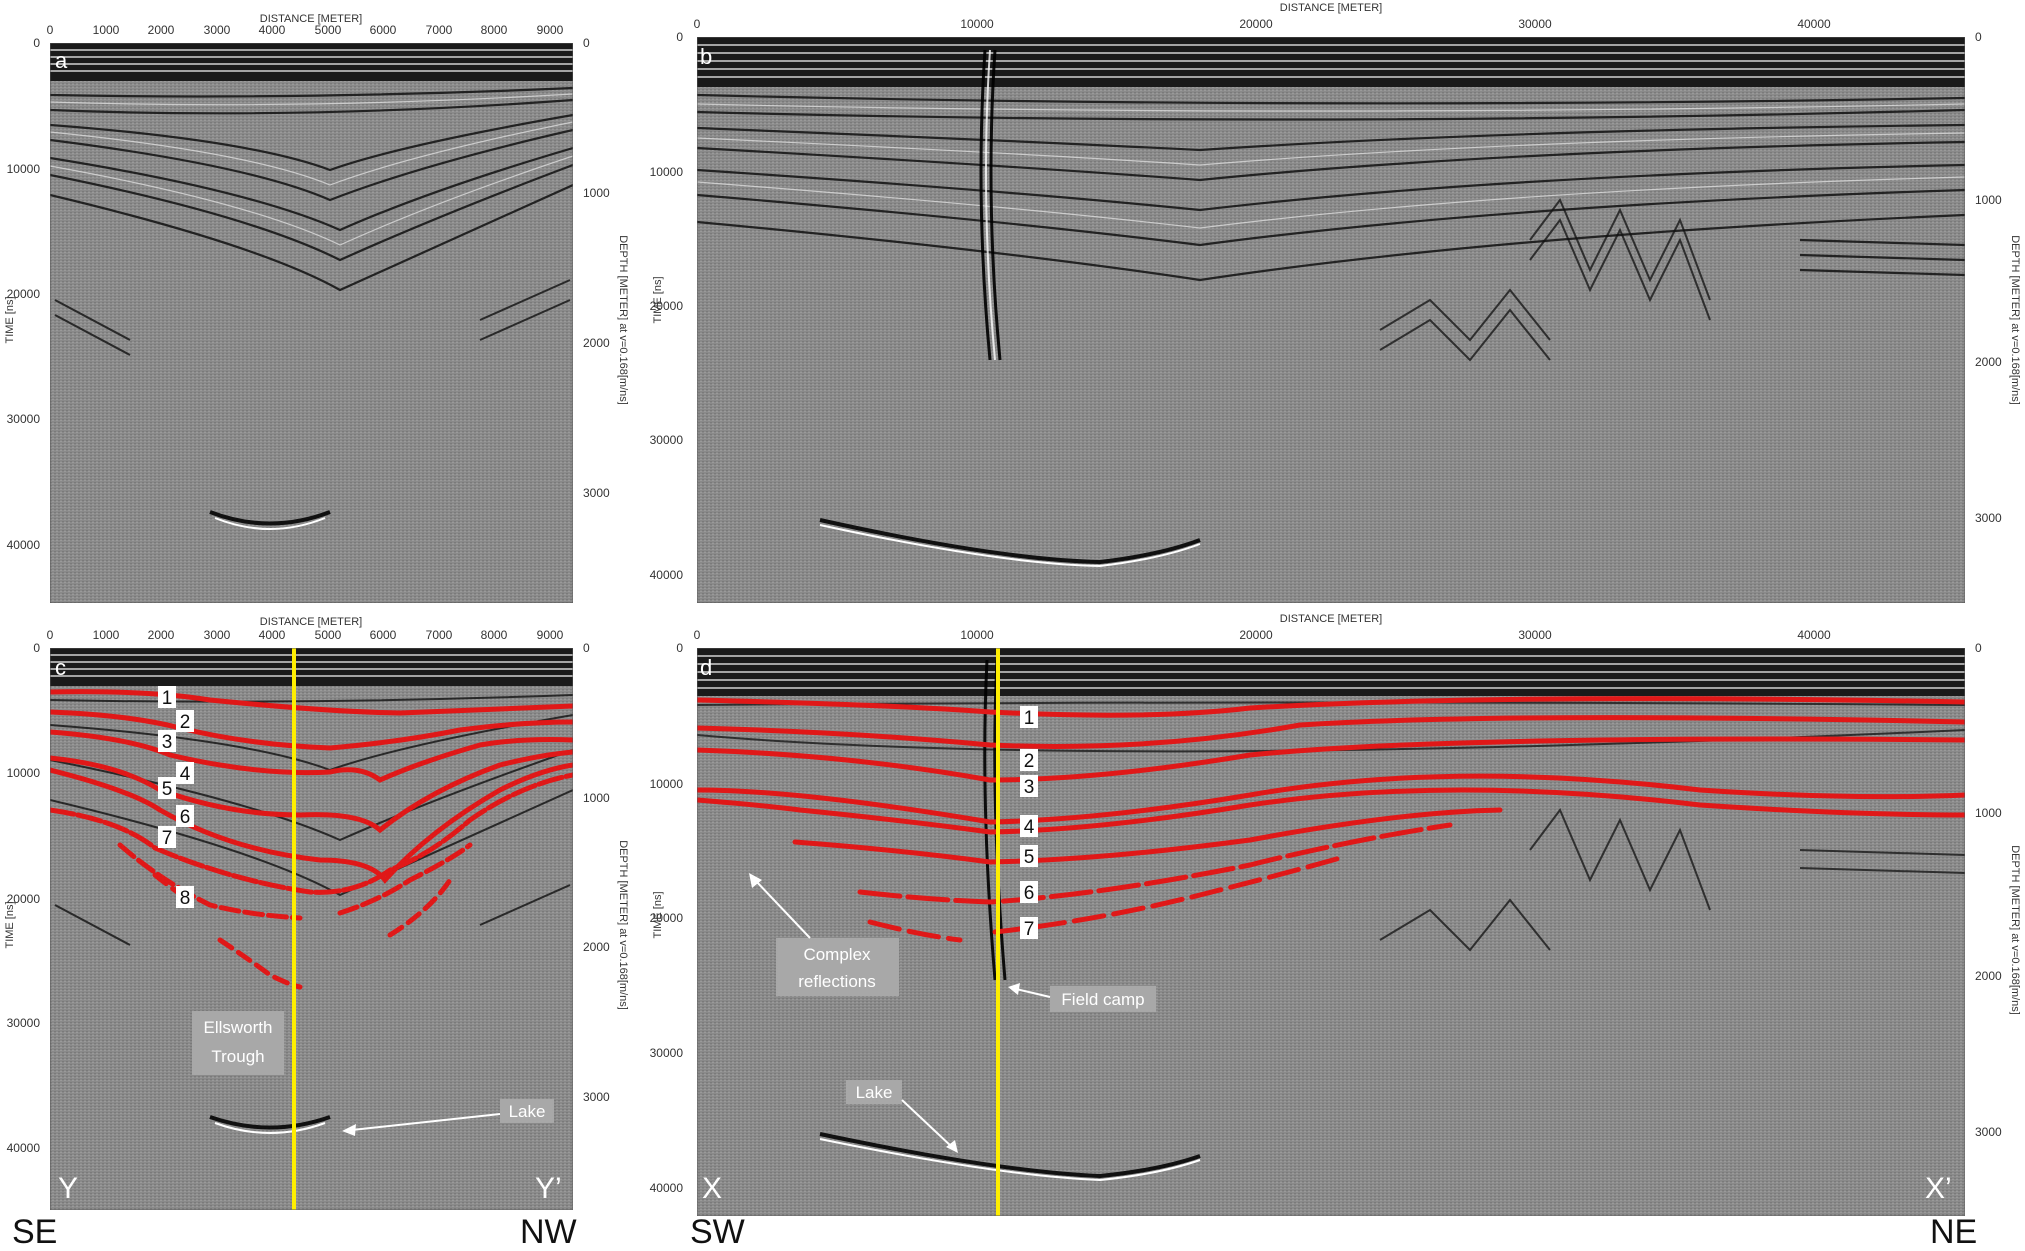  What do you see at coordinates (1331, 8) in the screenshot?
I see `panel-b-x-axis-title: DISTANCE [METER]` at bounding box center [1331, 8].